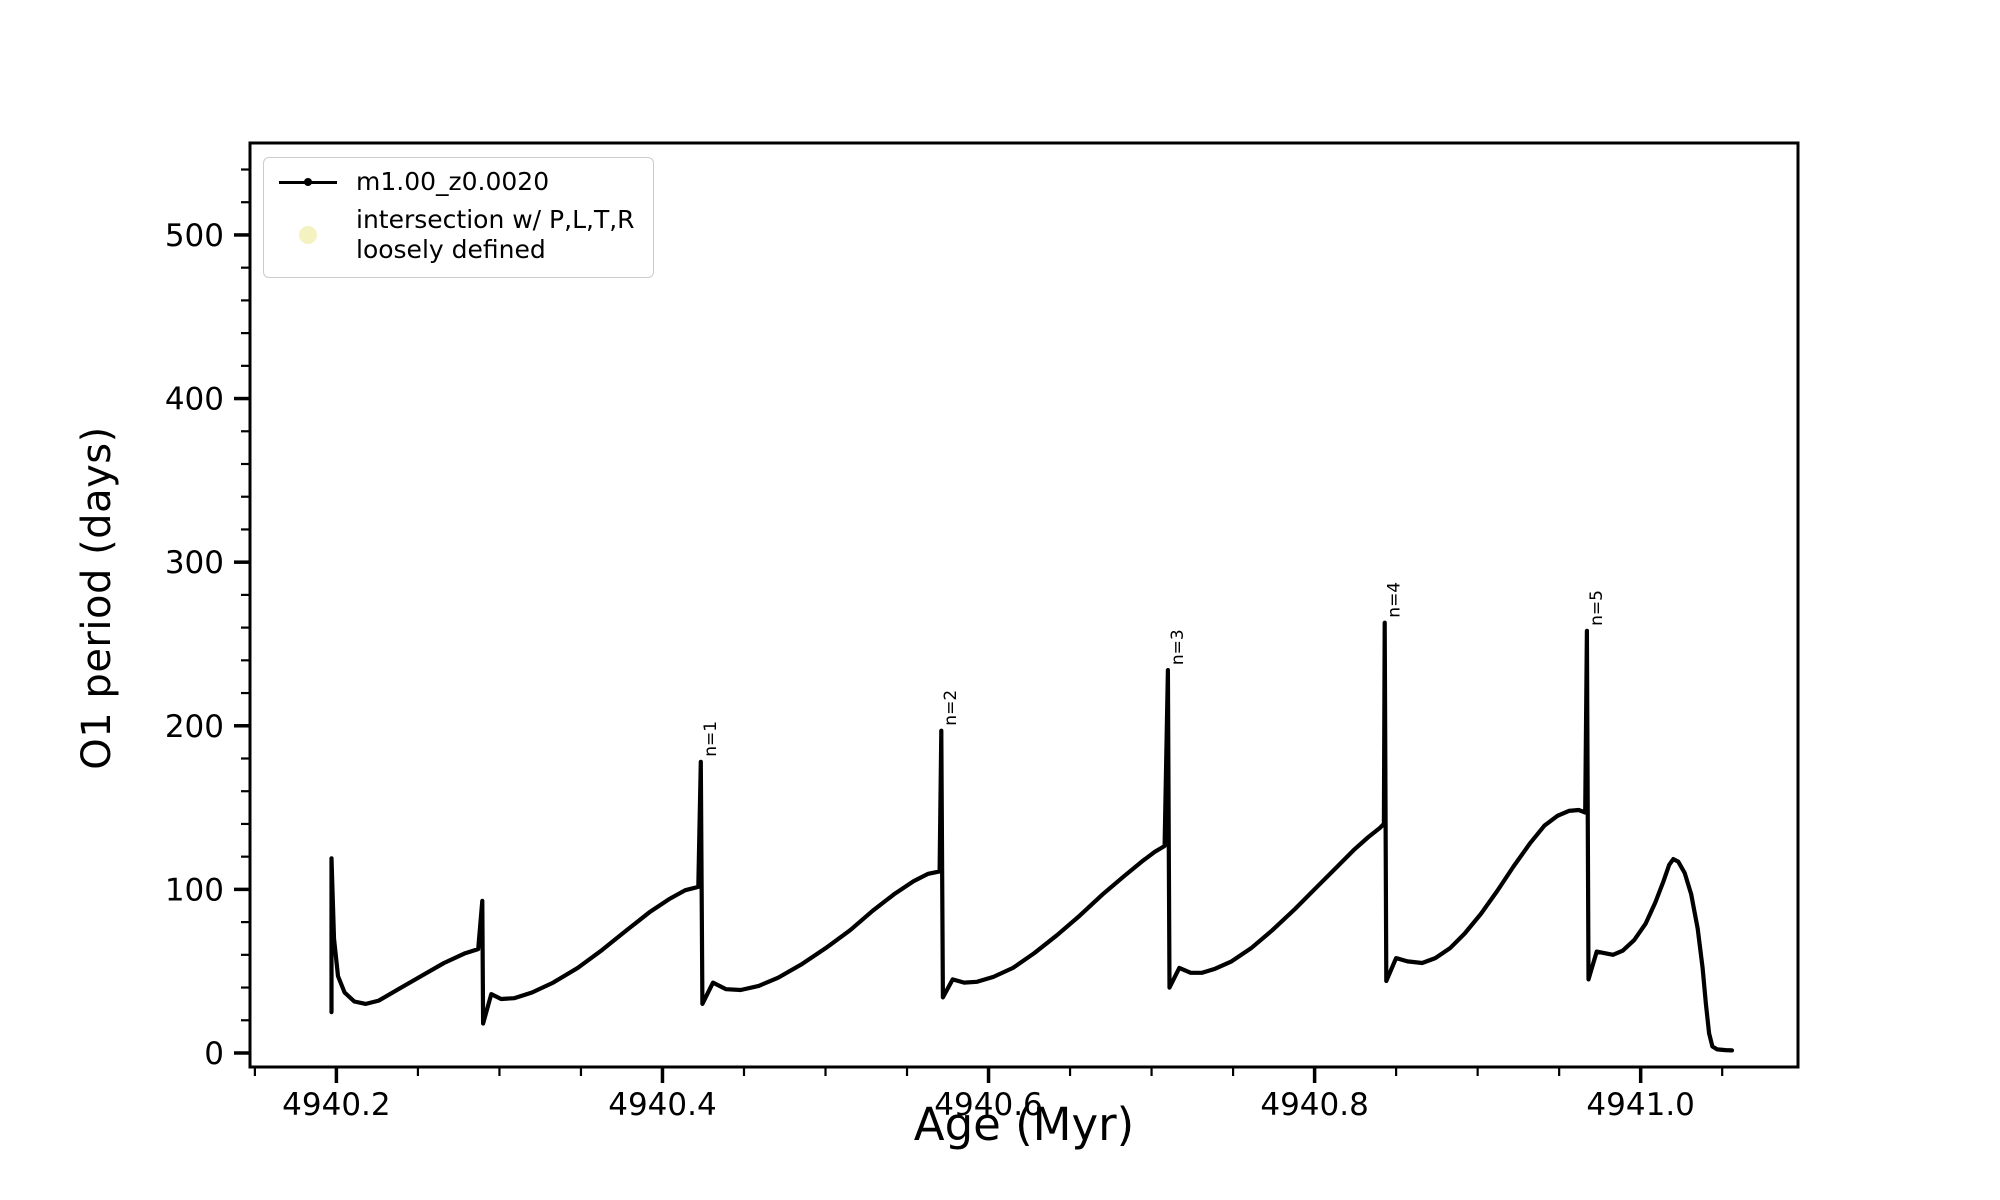 The width and height of the screenshot is (2000, 1200). I want to click on legend-entry-intersection: intersection w/ P,L,T,R loosely defined, so click(455, 235).